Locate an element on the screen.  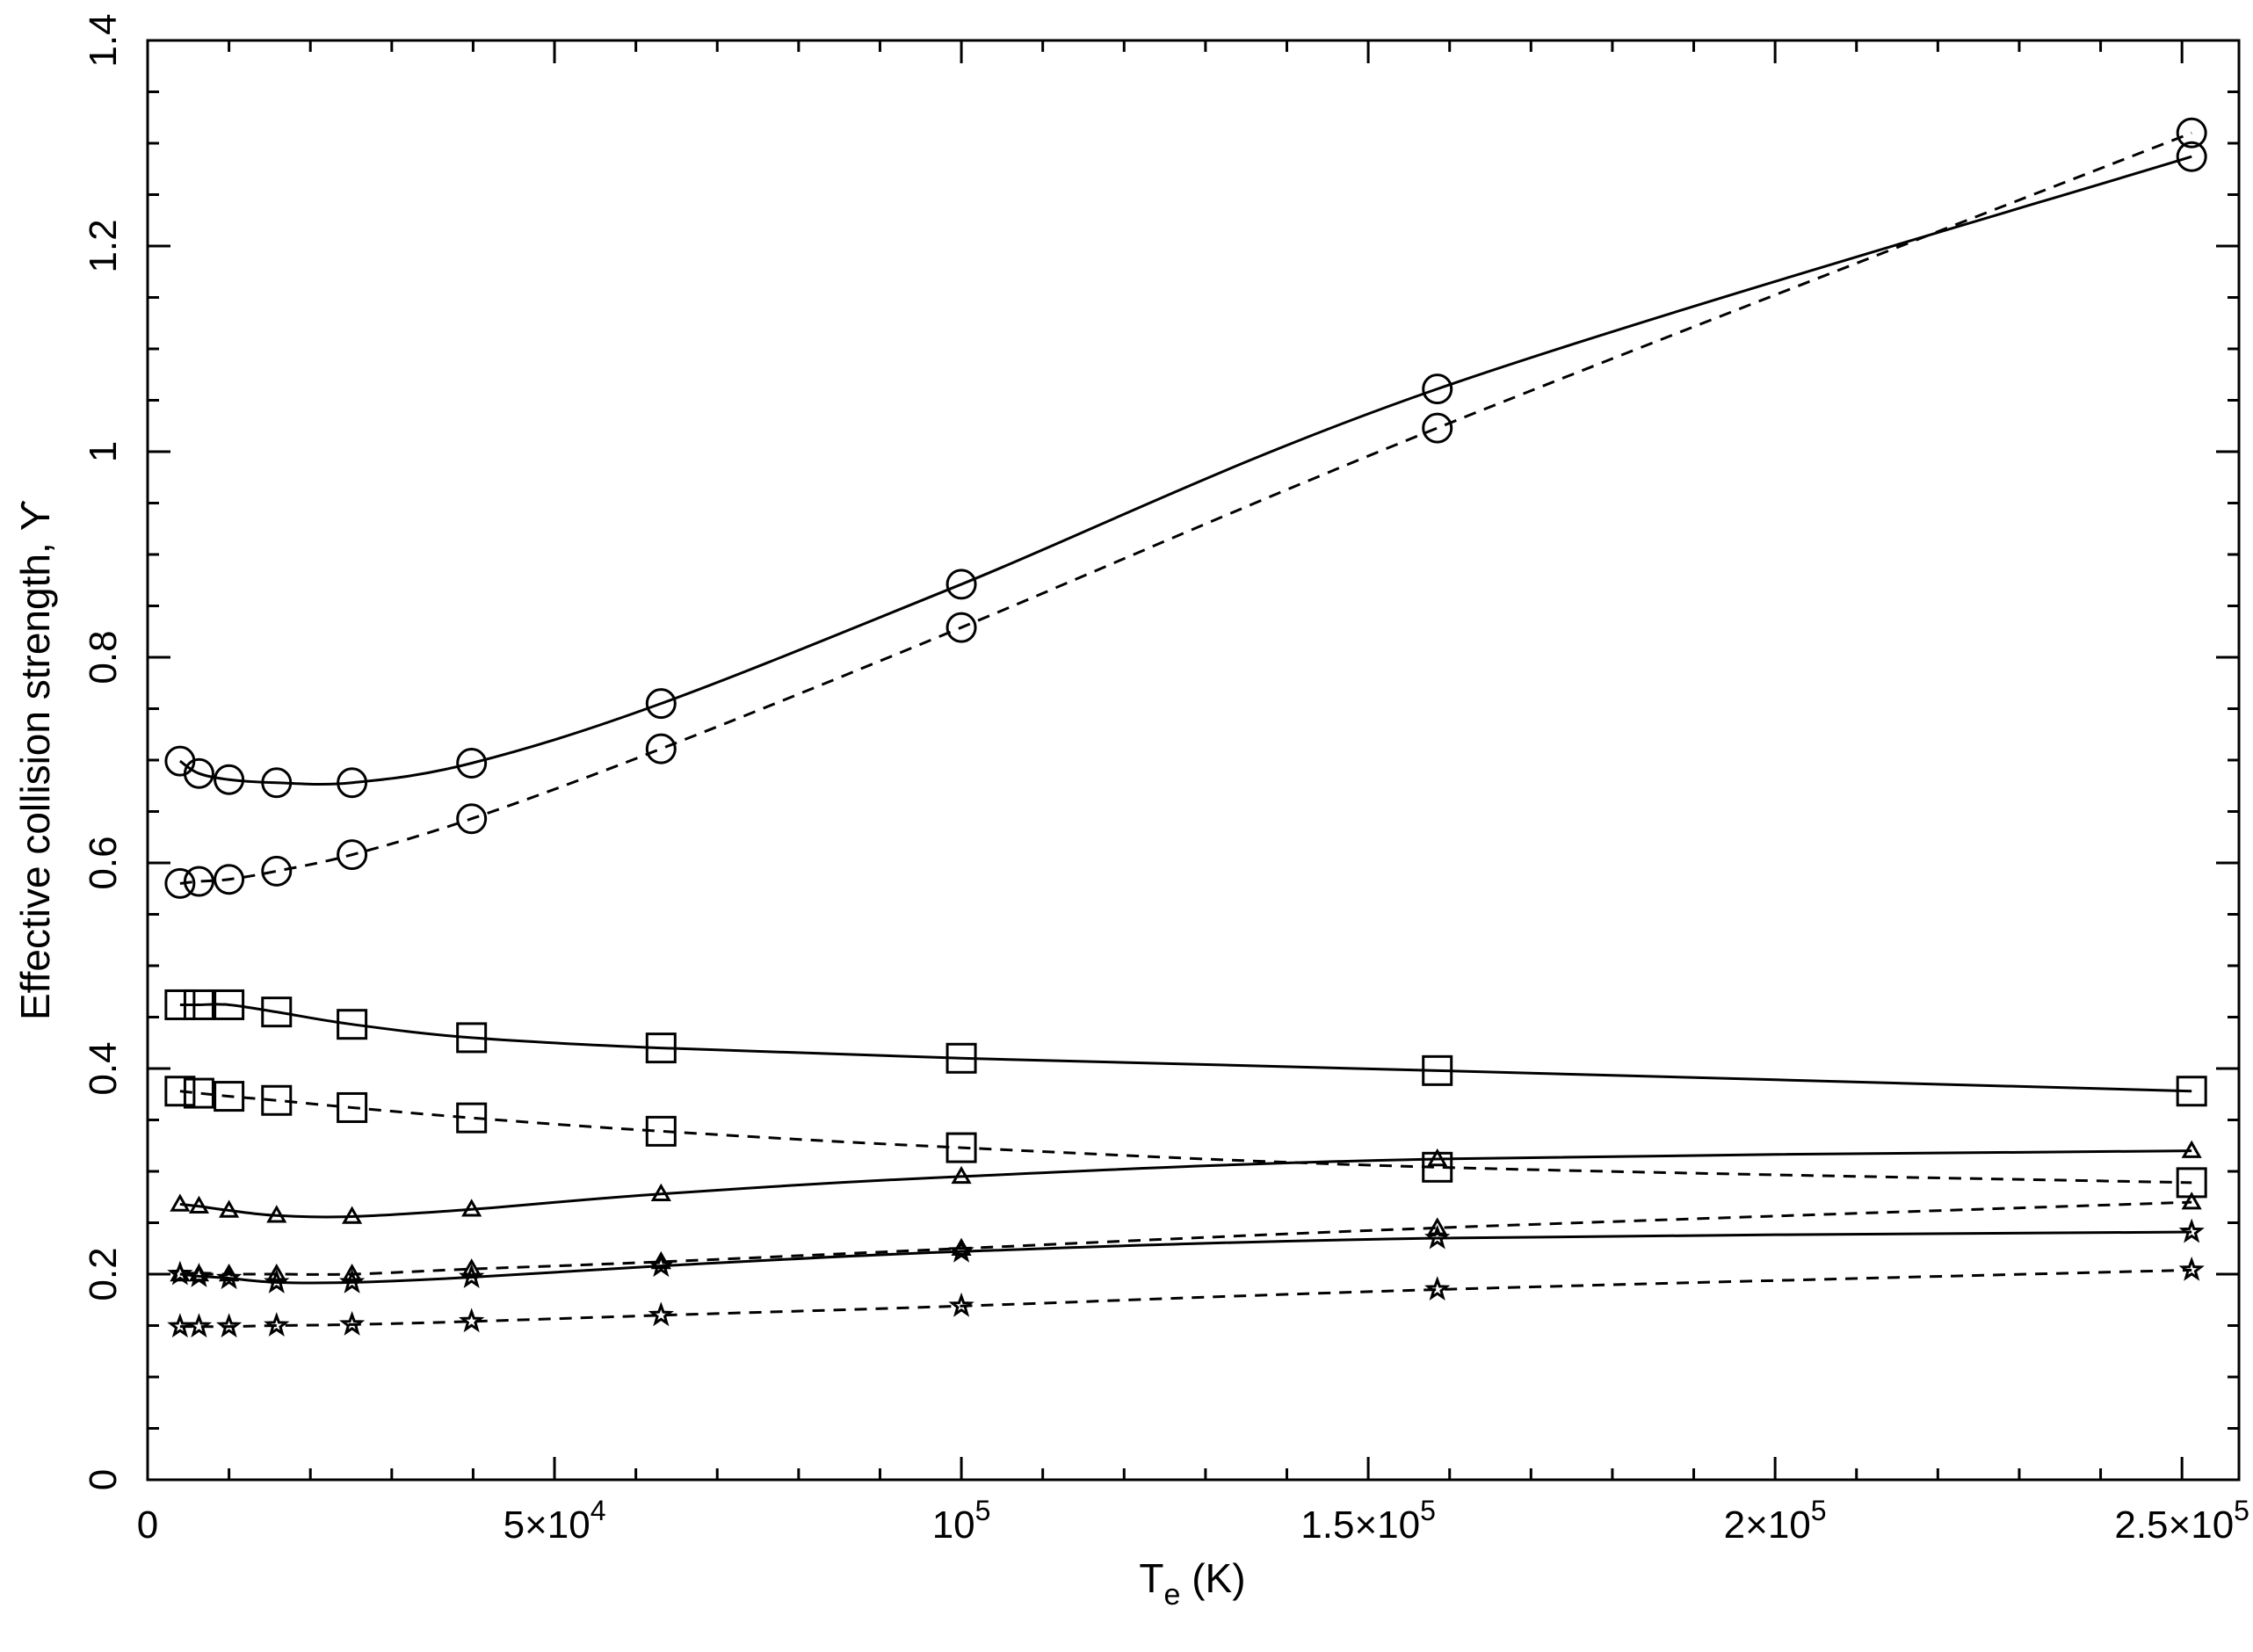
series-line-triangle-dashed is located at coordinates (1186, 1238).